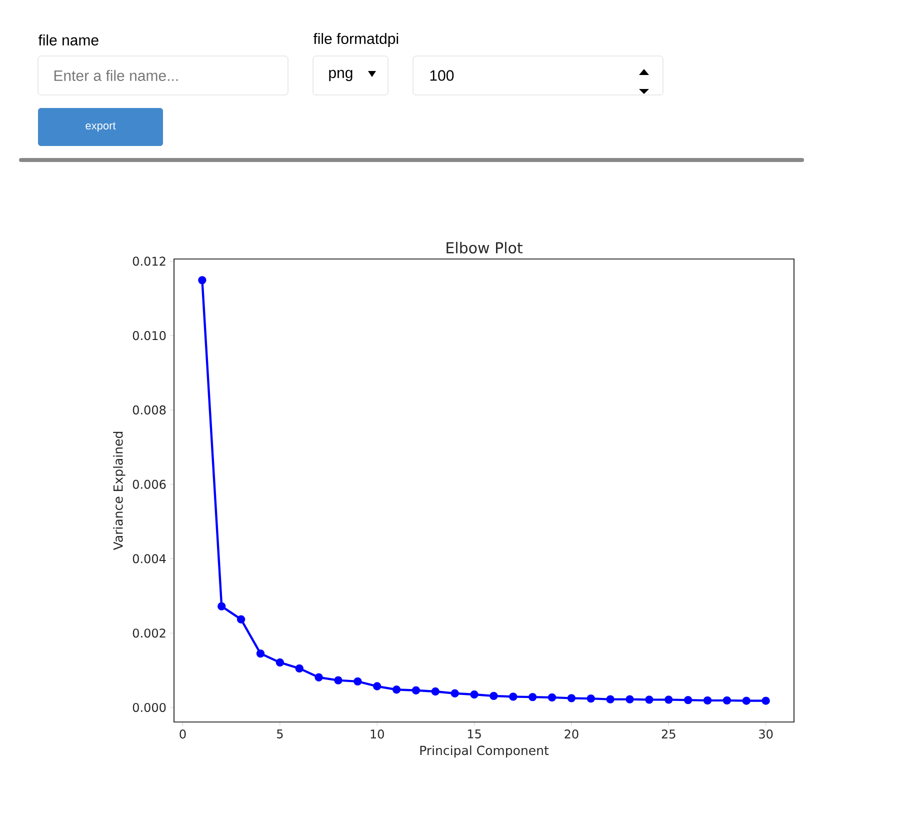 The width and height of the screenshot is (914, 821). What do you see at coordinates (484, 751) in the screenshot?
I see `x-axis-title: Principal Component` at bounding box center [484, 751].